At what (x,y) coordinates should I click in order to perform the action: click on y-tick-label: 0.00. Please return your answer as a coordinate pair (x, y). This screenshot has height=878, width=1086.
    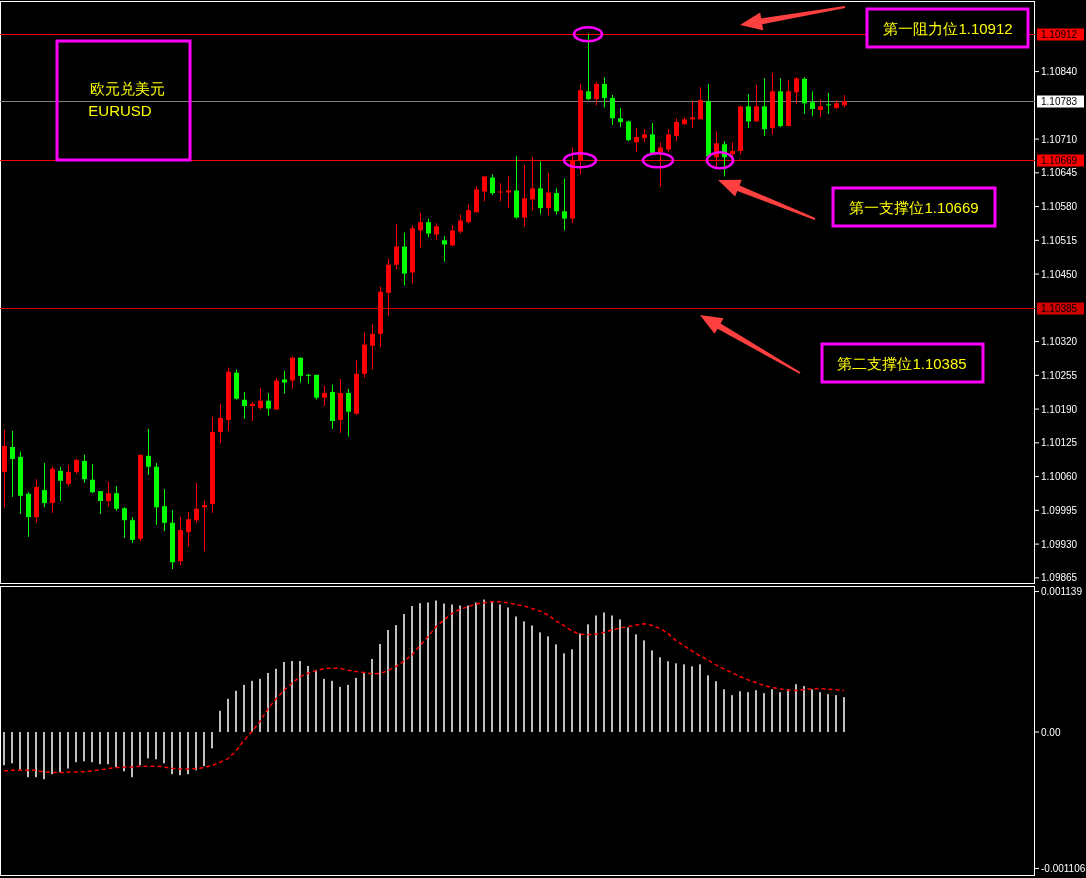
    Looking at the image, I should click on (1051, 732).